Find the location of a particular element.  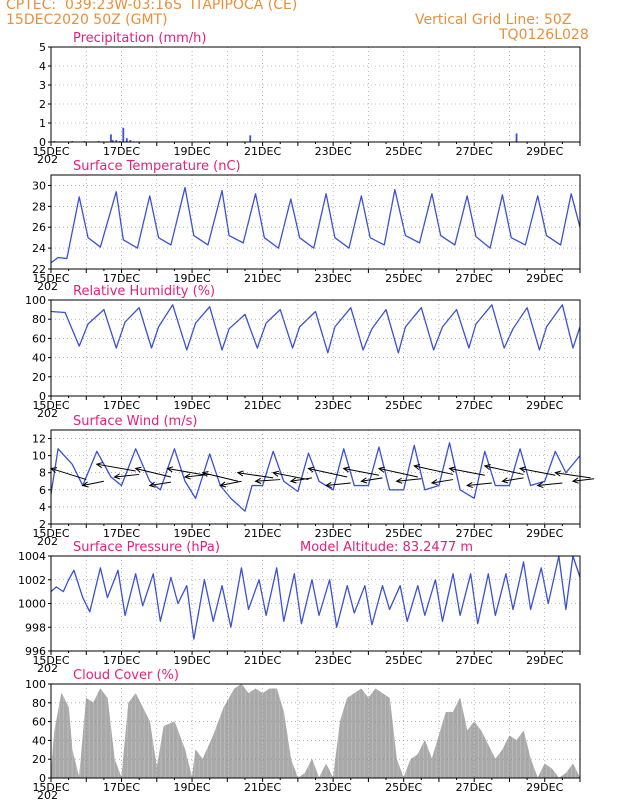

cloud-ytick-label: 0 is located at coordinates (42, 778).